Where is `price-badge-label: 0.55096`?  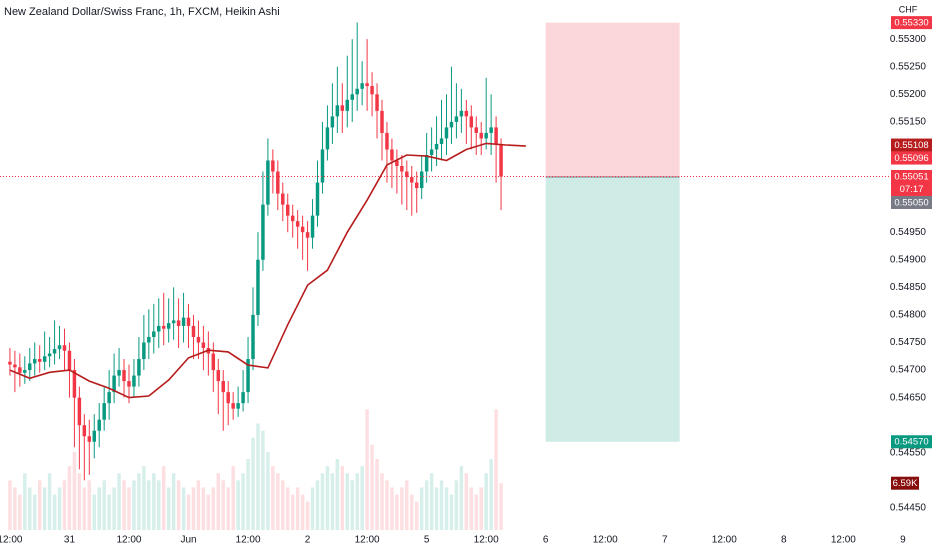 price-badge-label: 0.55096 is located at coordinates (911, 158).